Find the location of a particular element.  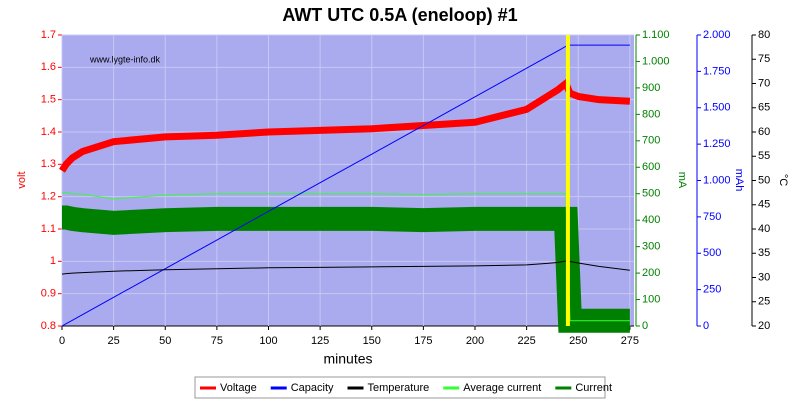

y4-tick-label: 35 is located at coordinates (764, 253).